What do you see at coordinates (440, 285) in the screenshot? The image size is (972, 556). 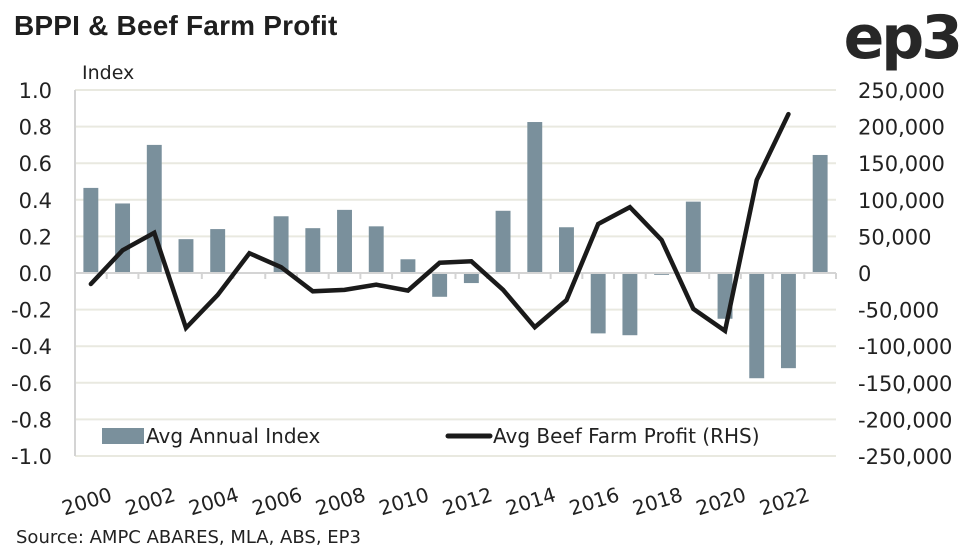 I see `bar-2011` at bounding box center [440, 285].